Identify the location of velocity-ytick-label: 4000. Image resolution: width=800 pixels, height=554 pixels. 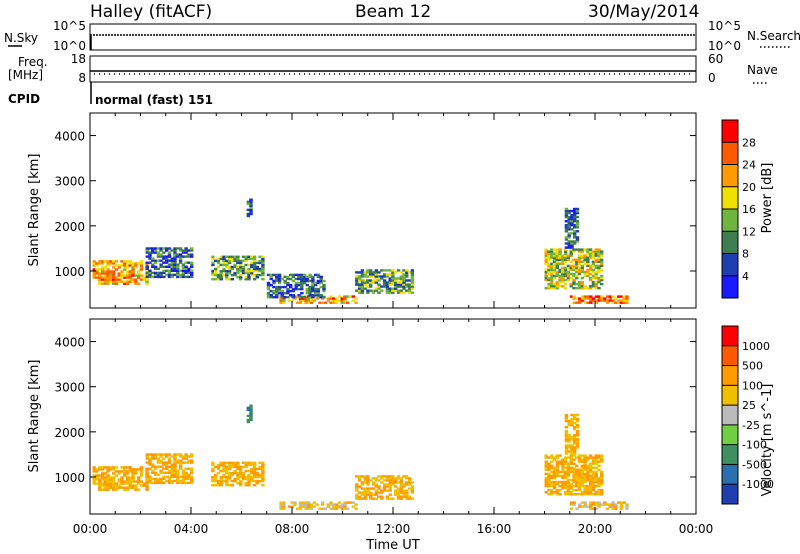
(69, 343).